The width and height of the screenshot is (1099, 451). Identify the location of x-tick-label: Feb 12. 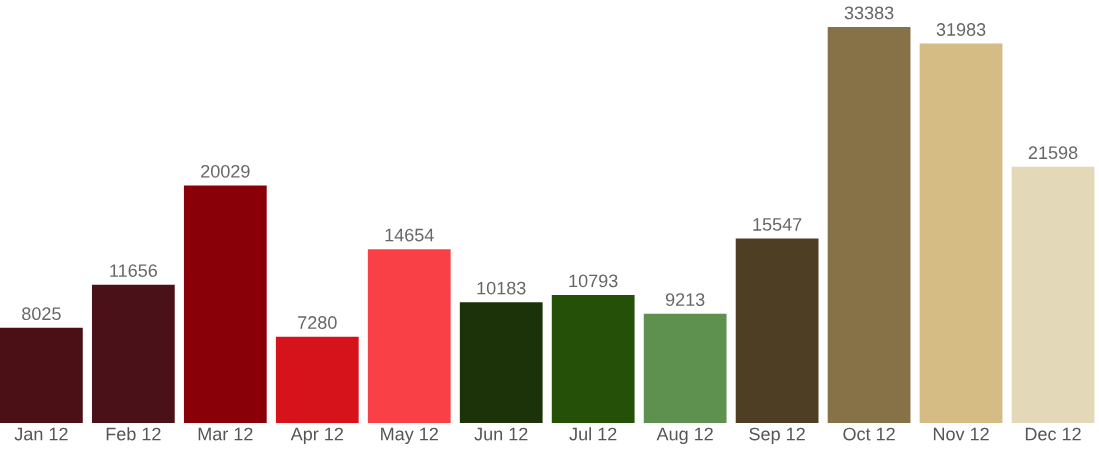
(133, 434).